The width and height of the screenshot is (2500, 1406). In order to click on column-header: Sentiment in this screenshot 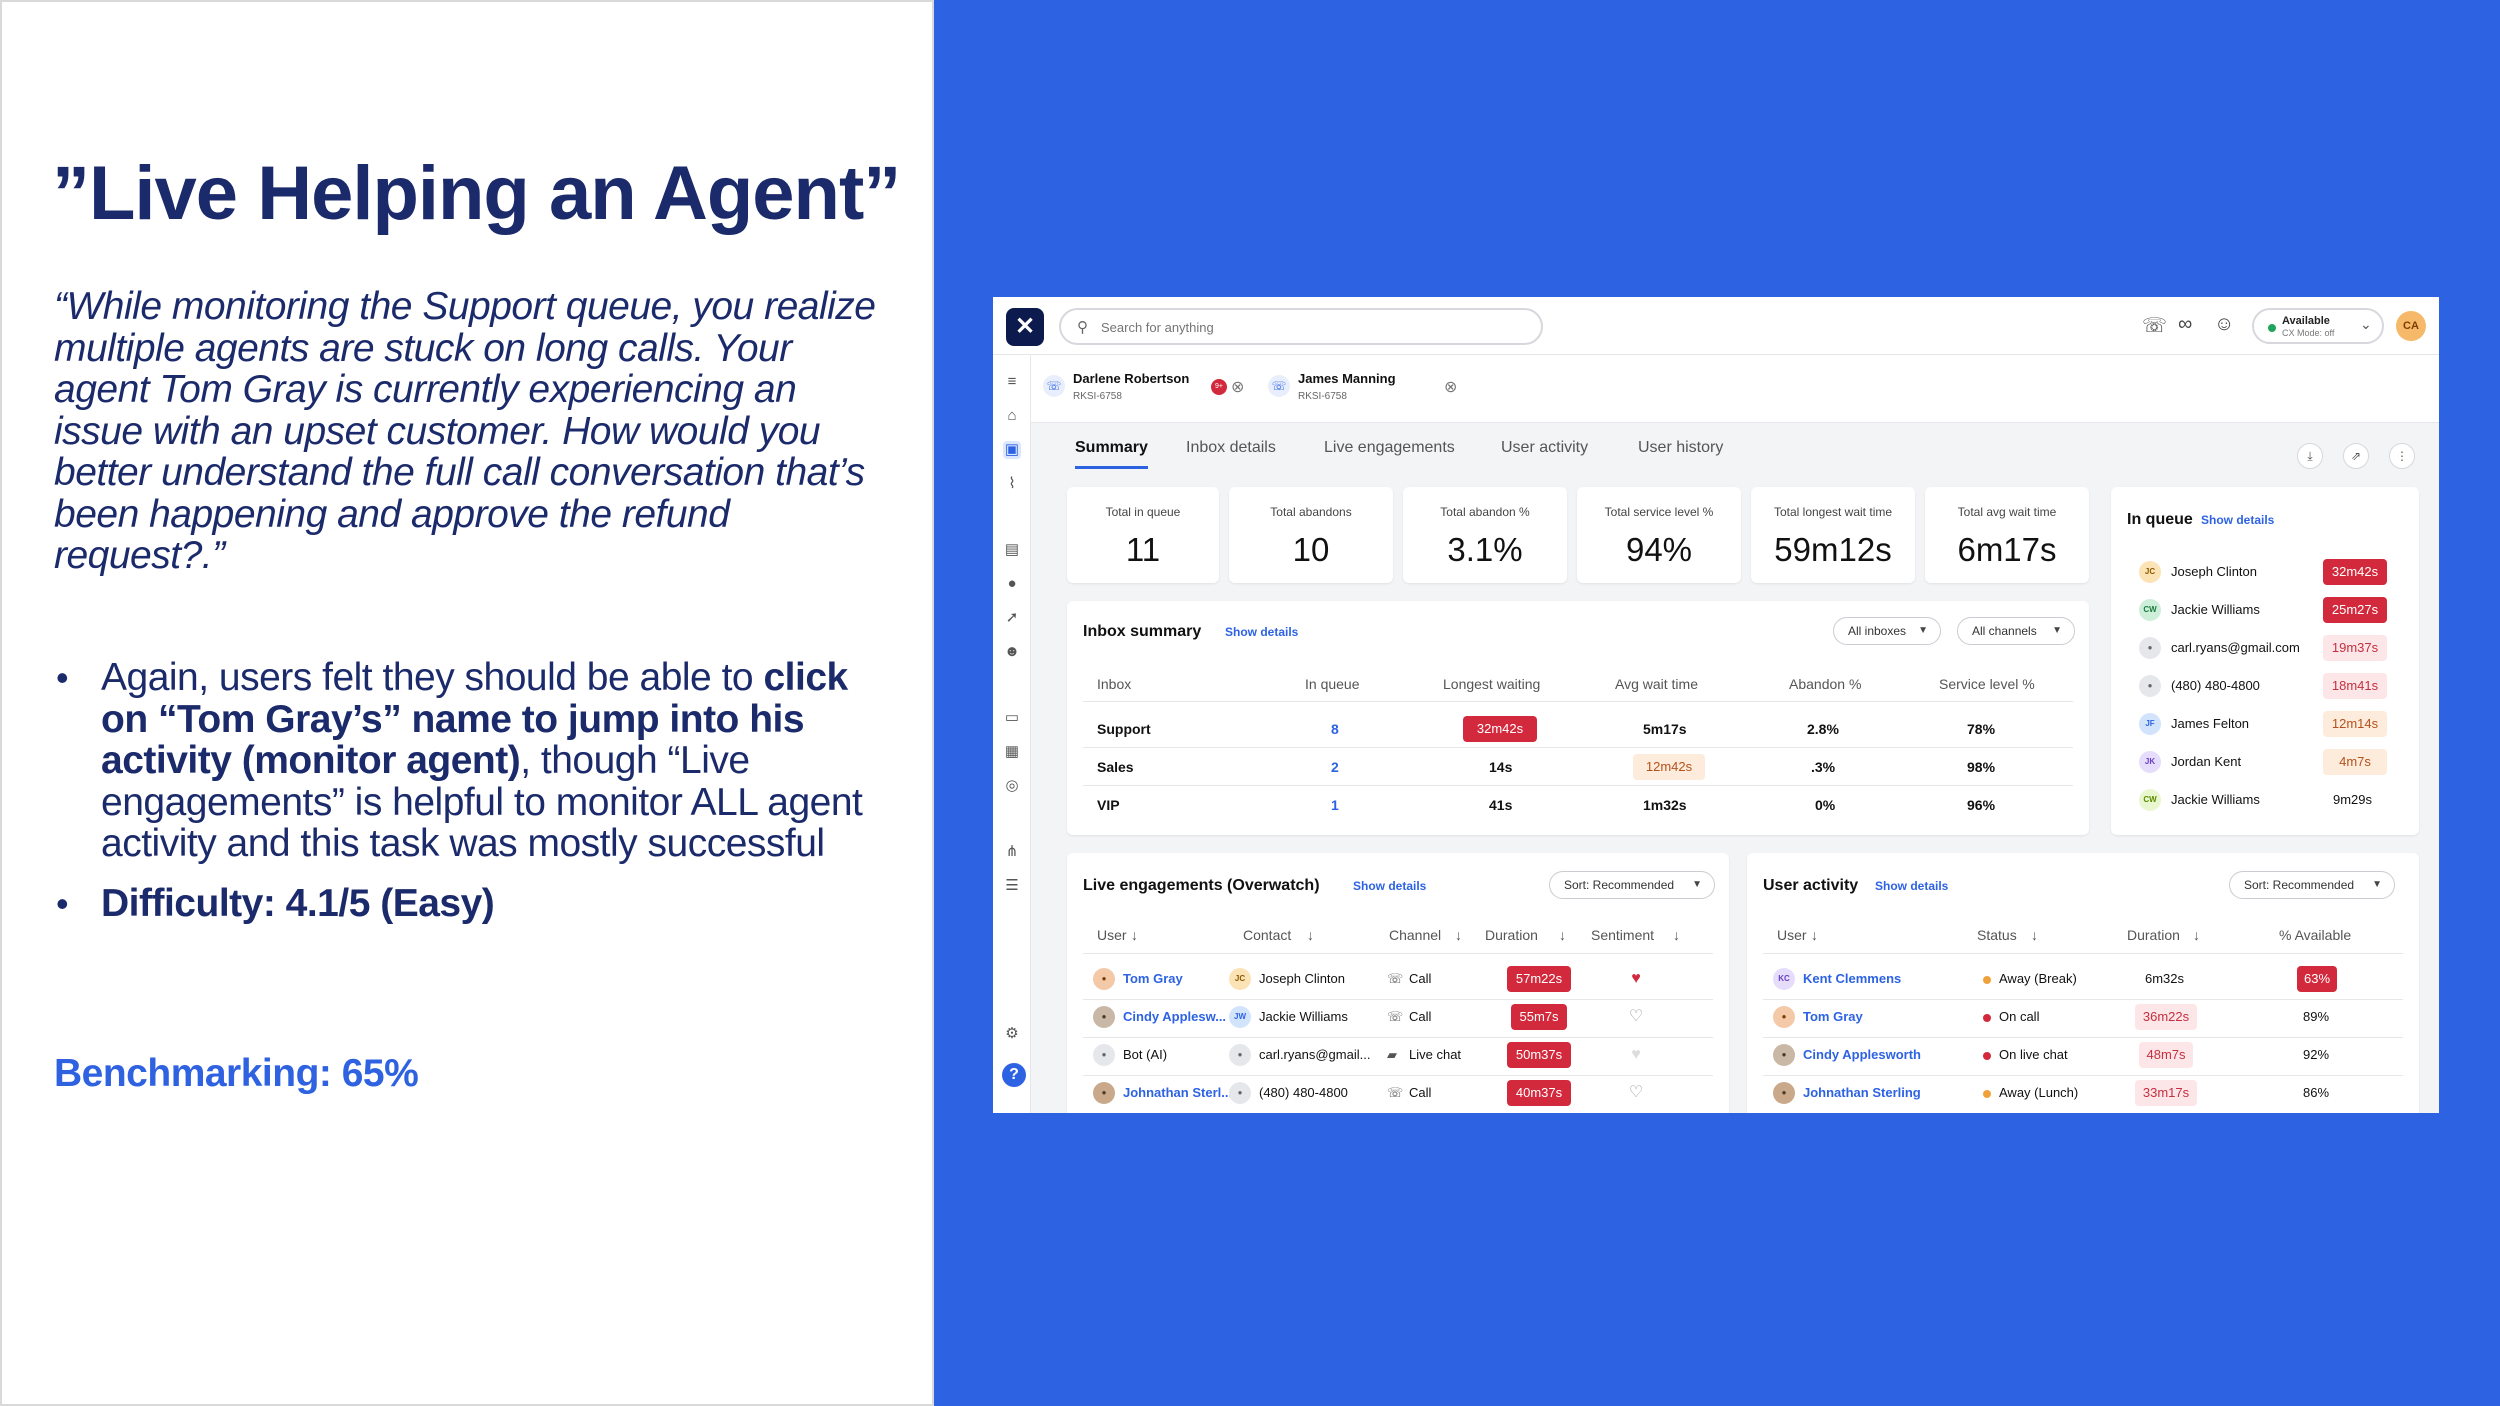, I will do `click(1623, 935)`.